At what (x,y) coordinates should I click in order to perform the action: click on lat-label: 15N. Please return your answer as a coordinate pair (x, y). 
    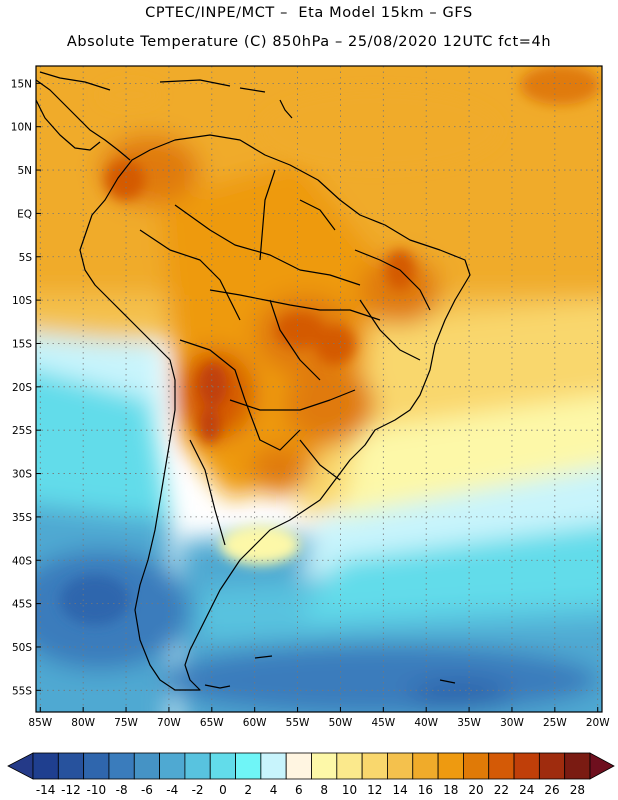
    Looking at the image, I should click on (21, 84).